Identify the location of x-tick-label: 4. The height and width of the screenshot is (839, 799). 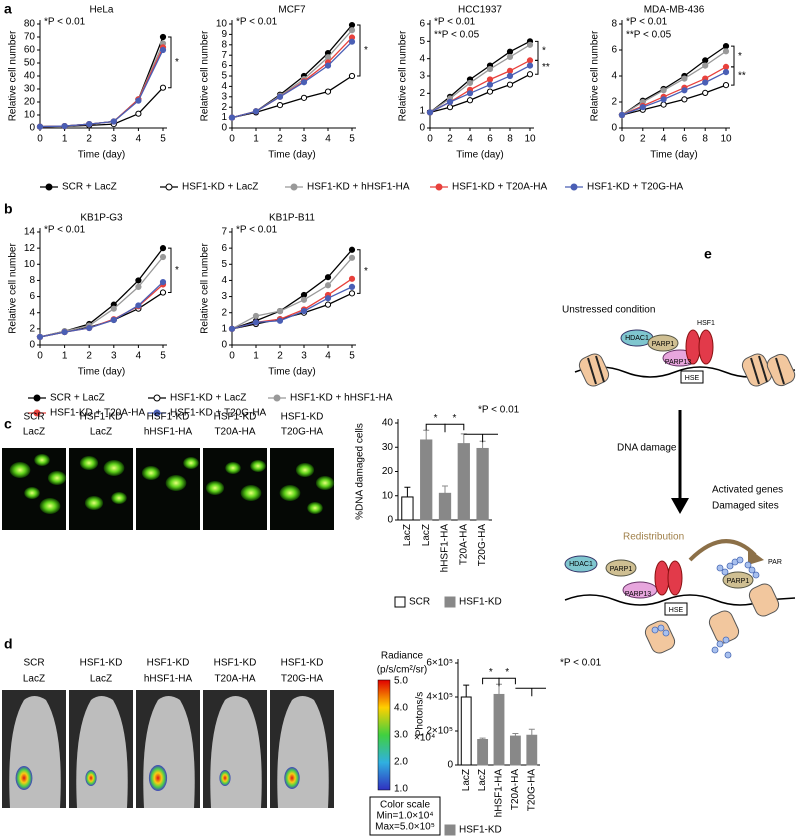
(328, 139).